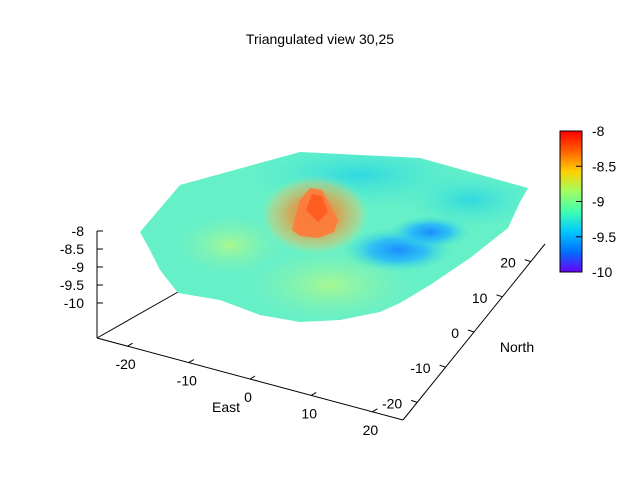 Image resolution: width=640 pixels, height=480 pixels. I want to click on y-tick-label: -20, so click(392, 403).